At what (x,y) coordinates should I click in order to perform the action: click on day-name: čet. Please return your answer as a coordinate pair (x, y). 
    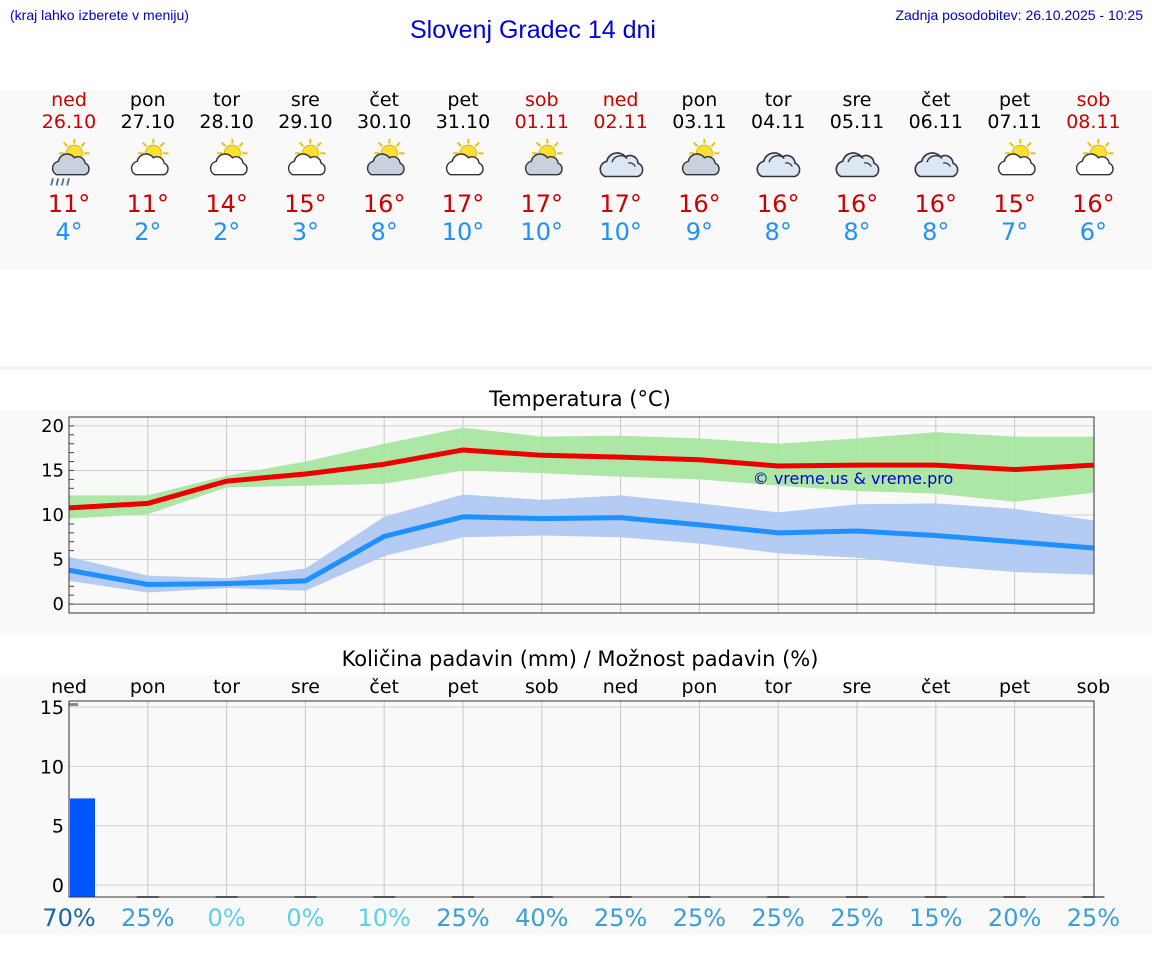
    Looking at the image, I should click on (384, 100).